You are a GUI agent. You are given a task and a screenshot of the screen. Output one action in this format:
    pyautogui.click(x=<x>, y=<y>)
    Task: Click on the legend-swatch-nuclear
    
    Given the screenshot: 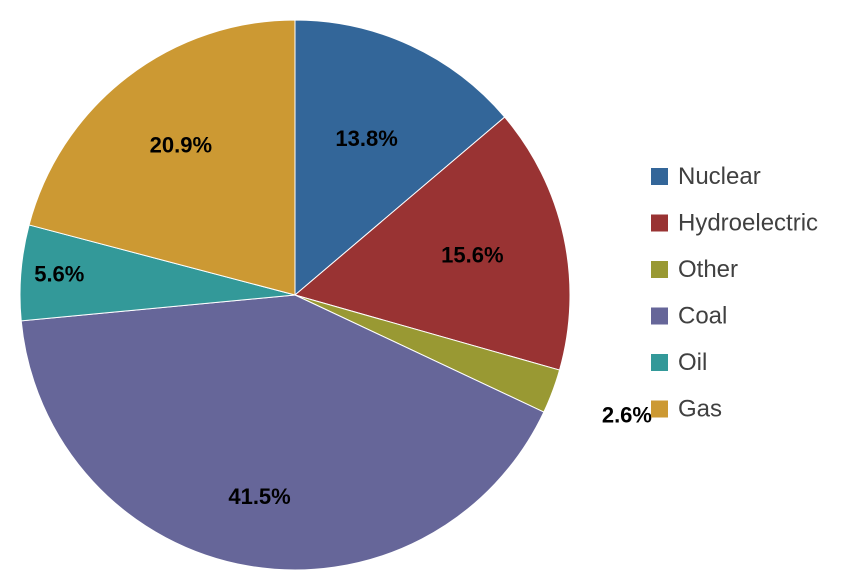 What is the action you would take?
    pyautogui.click(x=659, y=176)
    